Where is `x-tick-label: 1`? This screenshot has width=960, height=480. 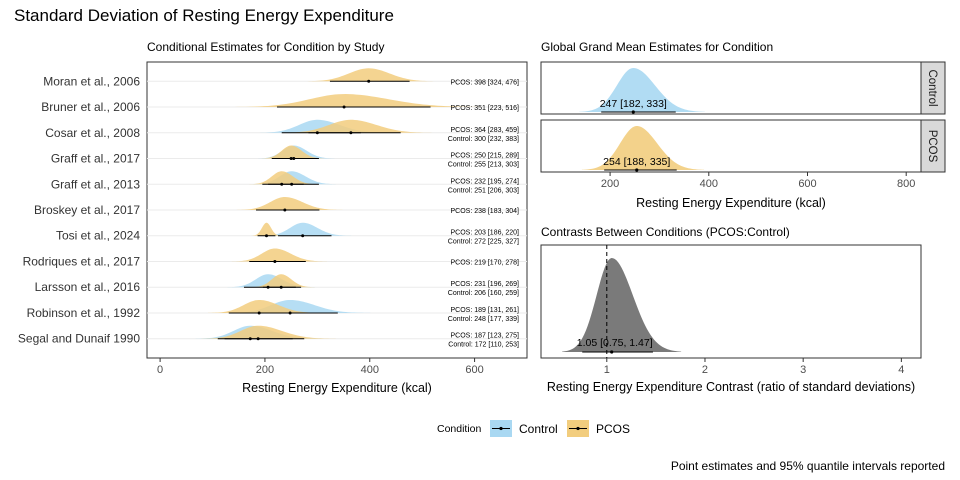
x-tick-label: 1 is located at coordinates (607, 370).